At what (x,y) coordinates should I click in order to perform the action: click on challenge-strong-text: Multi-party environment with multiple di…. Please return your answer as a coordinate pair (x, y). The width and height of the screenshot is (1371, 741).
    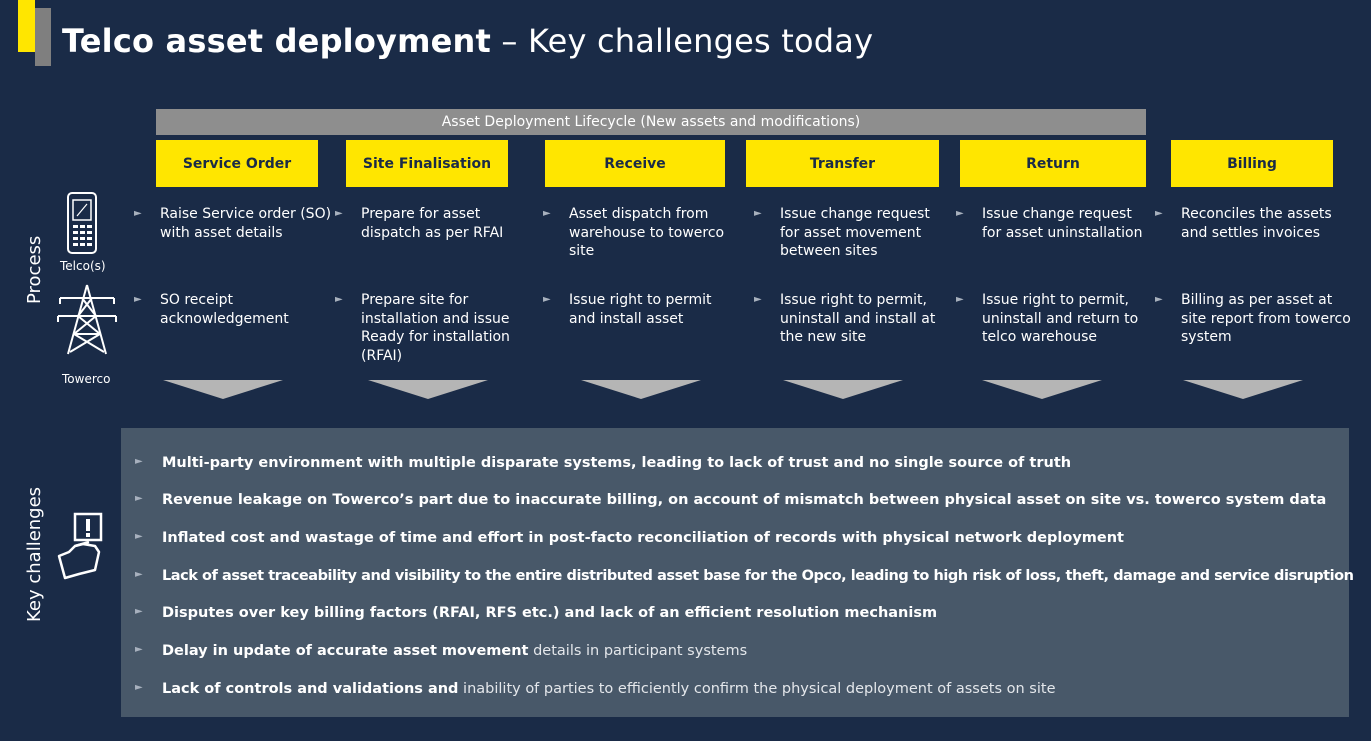
    Looking at the image, I should click on (617, 463).